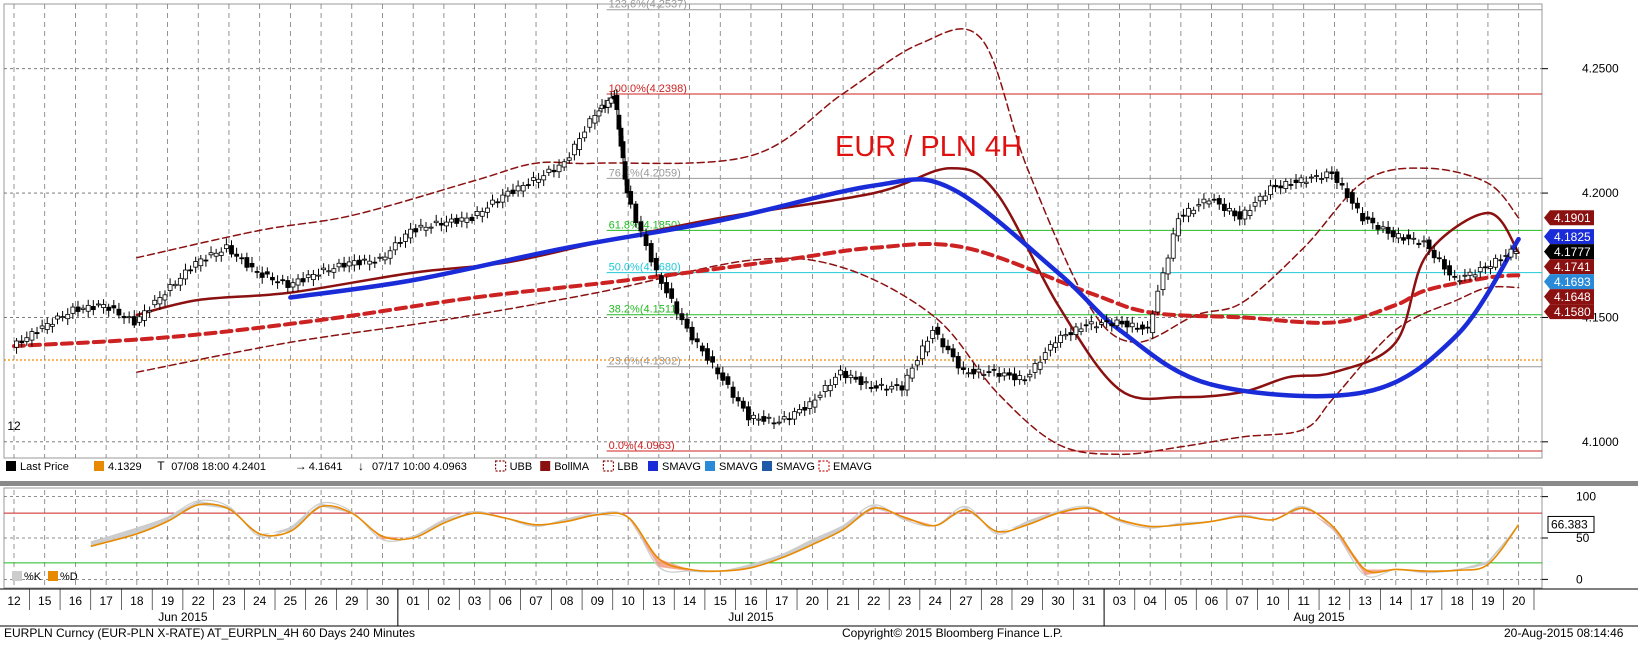 The width and height of the screenshot is (1638, 646). Describe the element at coordinates (199, 601) in the screenshot. I see `x-tick-label: 22` at that location.